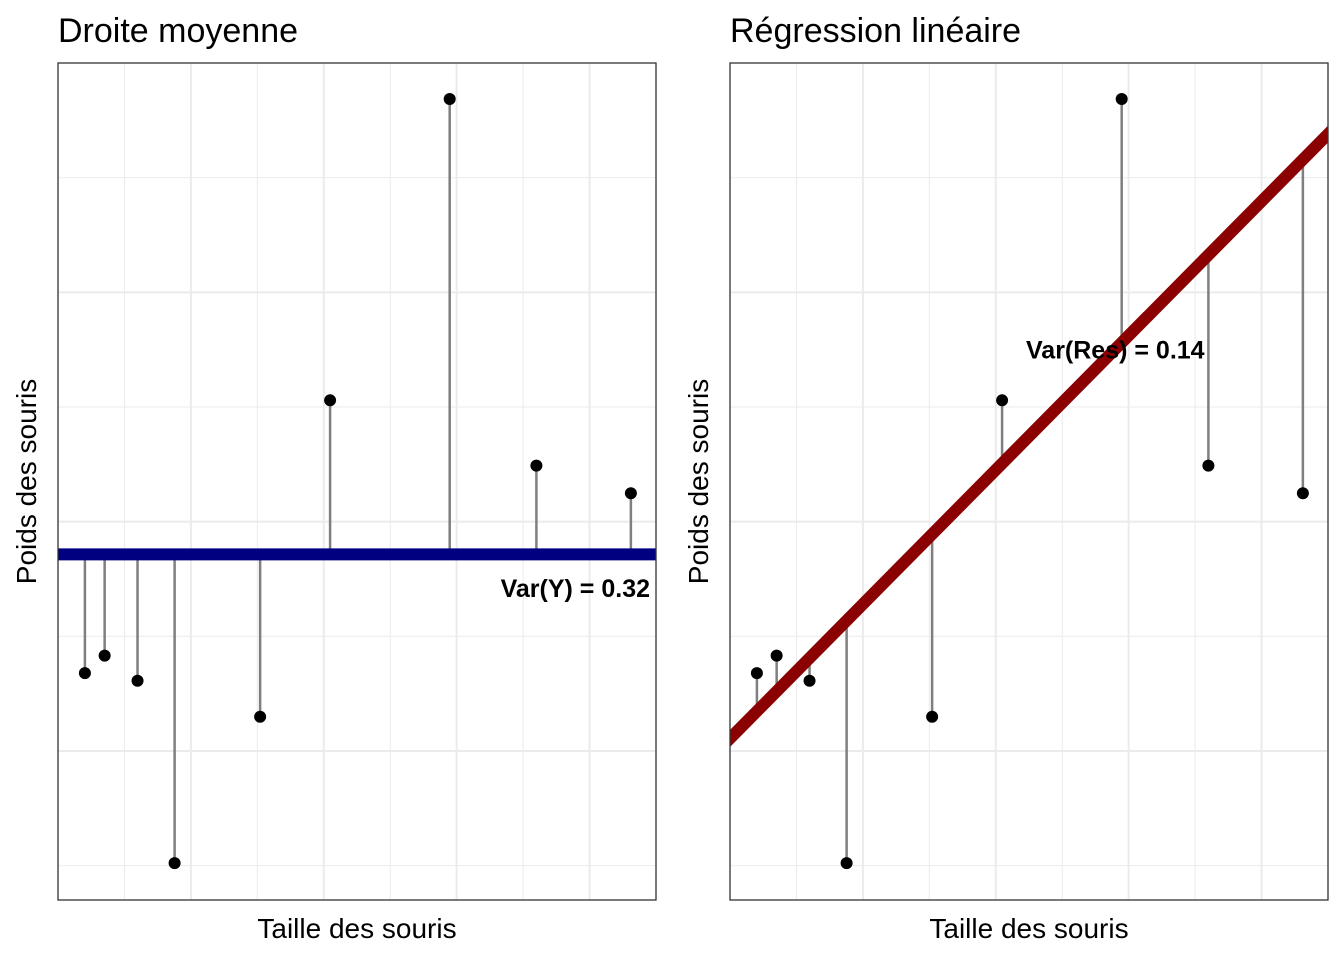  I want to click on variance-annotation: Var(Res) = 0.14, so click(1115, 350).